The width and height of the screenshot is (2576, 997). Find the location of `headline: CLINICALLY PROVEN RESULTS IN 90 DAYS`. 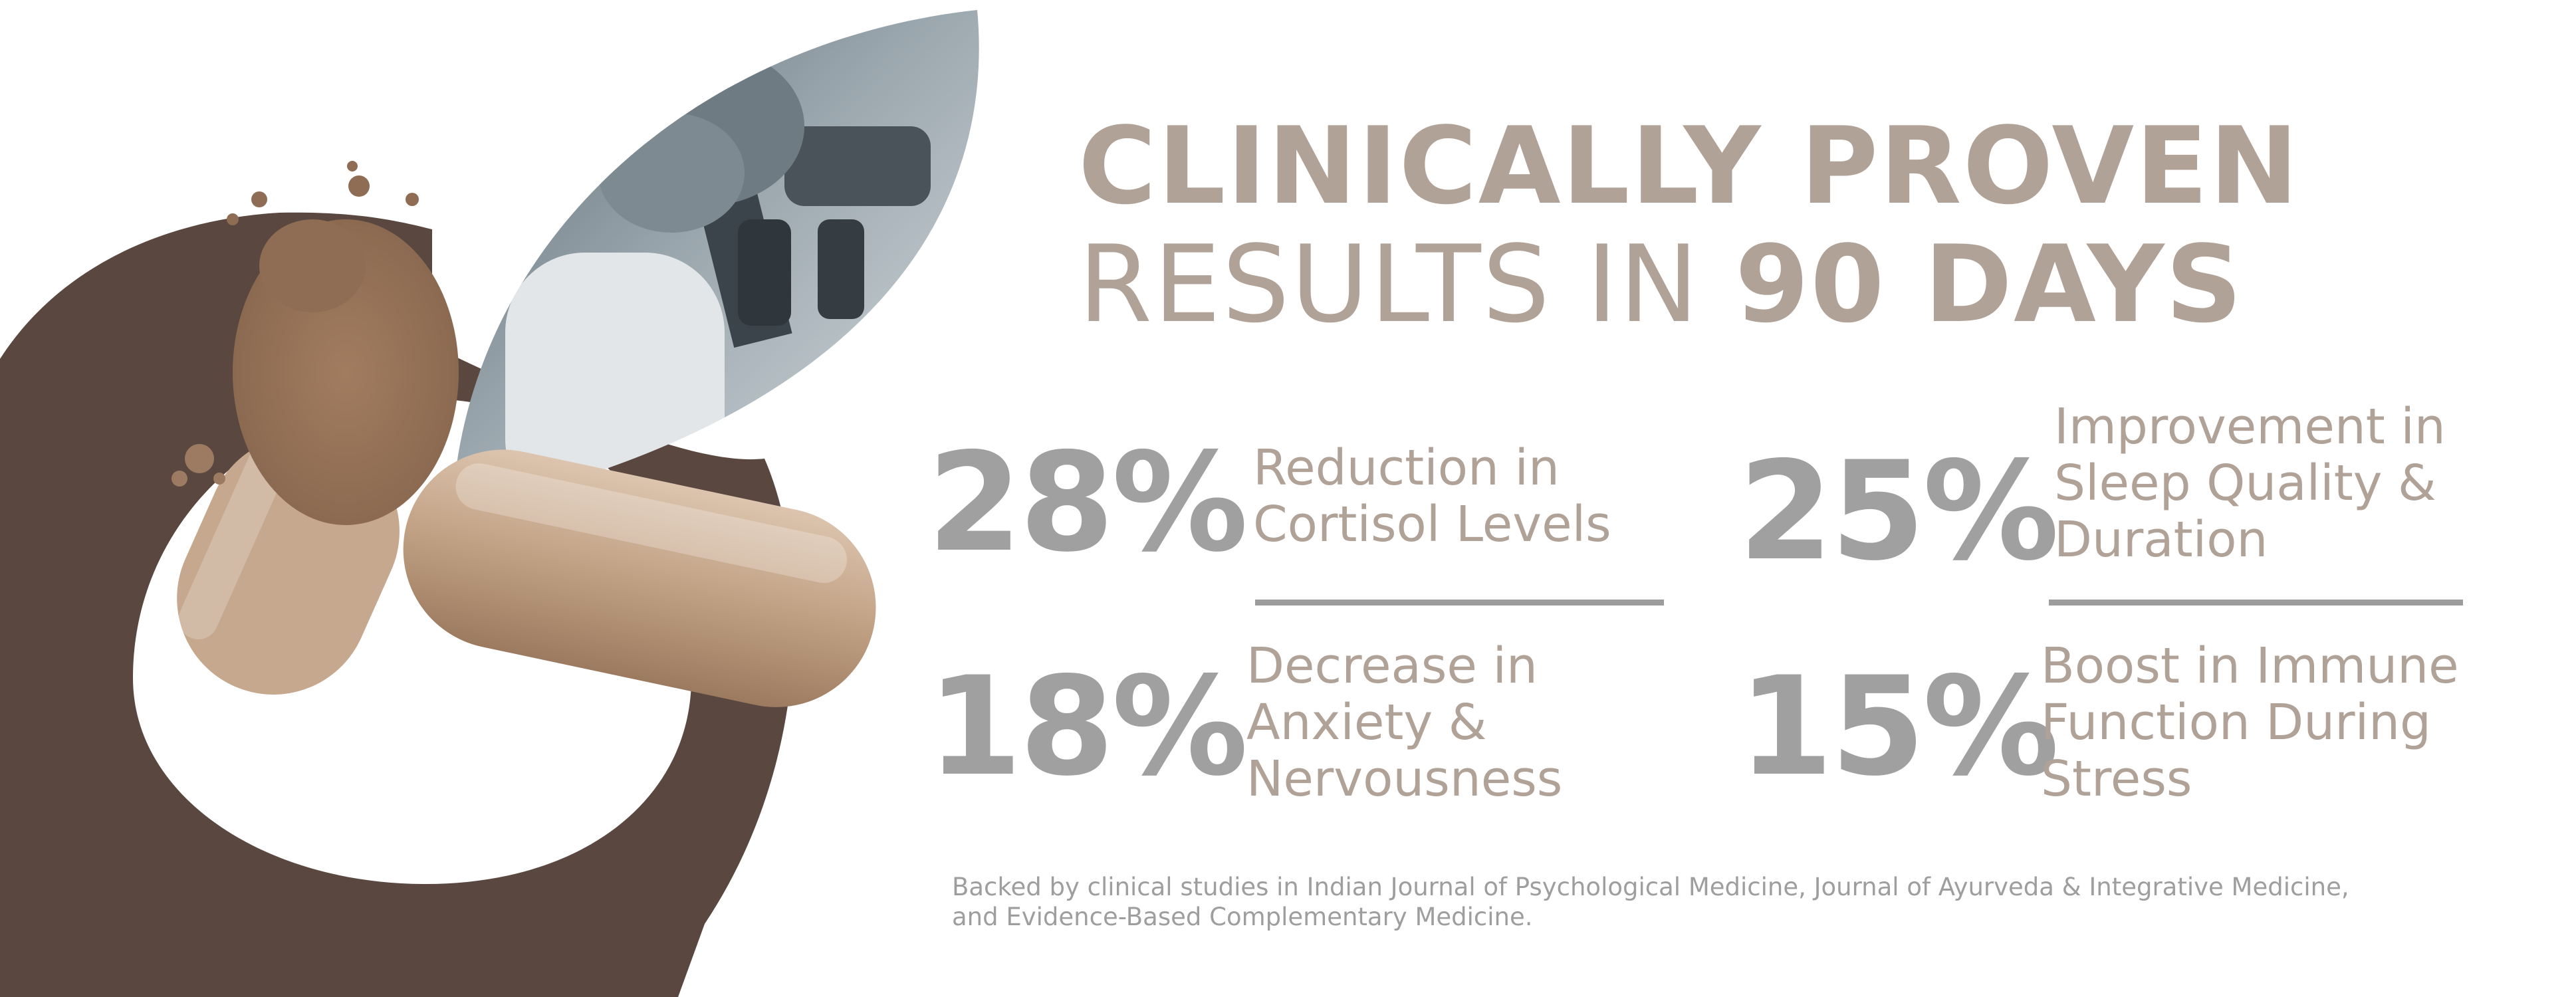

headline: CLINICALLY PROVEN RESULTS IN 90 DAYS is located at coordinates (1688, 225).